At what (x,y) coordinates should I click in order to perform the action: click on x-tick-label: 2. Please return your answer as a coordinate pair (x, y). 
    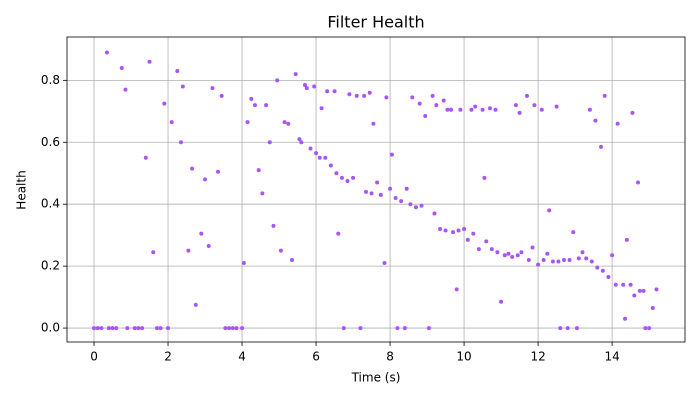
    Looking at the image, I should click on (168, 357).